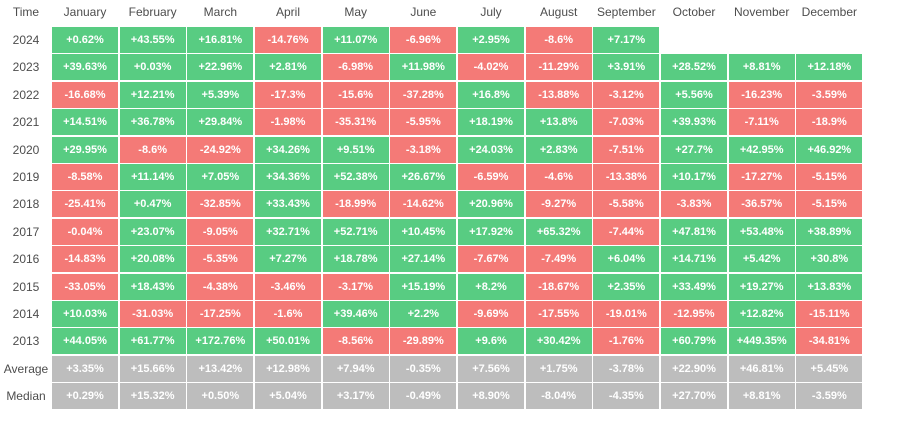 The image size is (914, 436). Describe the element at coordinates (558, 259) in the screenshot. I see `2016-august-cell: -7.49%` at that location.